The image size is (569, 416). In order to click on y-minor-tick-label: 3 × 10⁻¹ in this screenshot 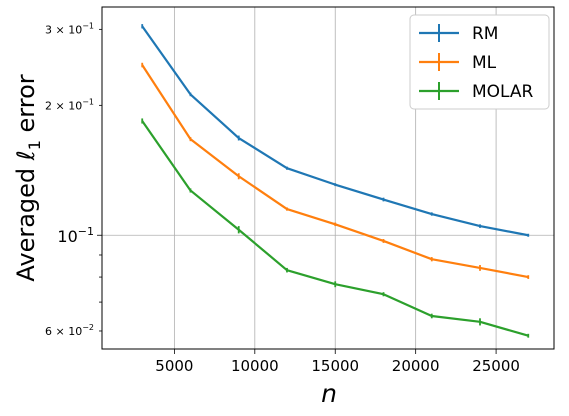, I will do `click(69, 28)`.